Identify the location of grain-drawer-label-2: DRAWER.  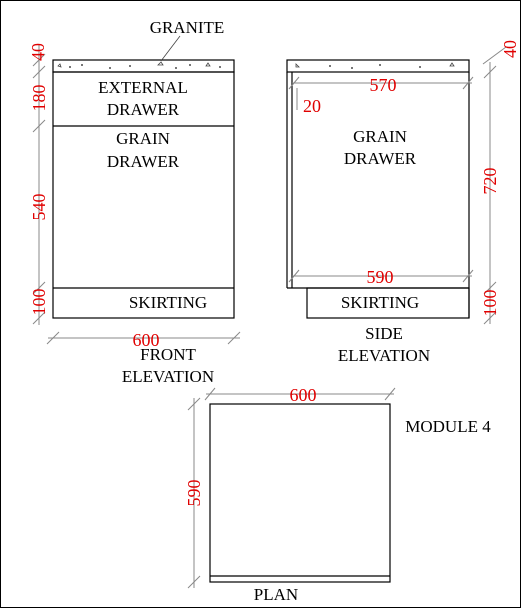
(143, 161).